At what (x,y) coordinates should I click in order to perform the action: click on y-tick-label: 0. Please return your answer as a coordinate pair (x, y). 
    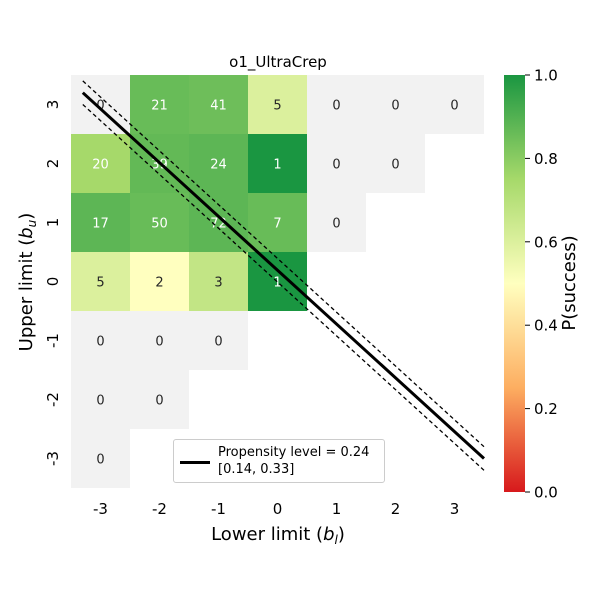
    Looking at the image, I should click on (53, 282).